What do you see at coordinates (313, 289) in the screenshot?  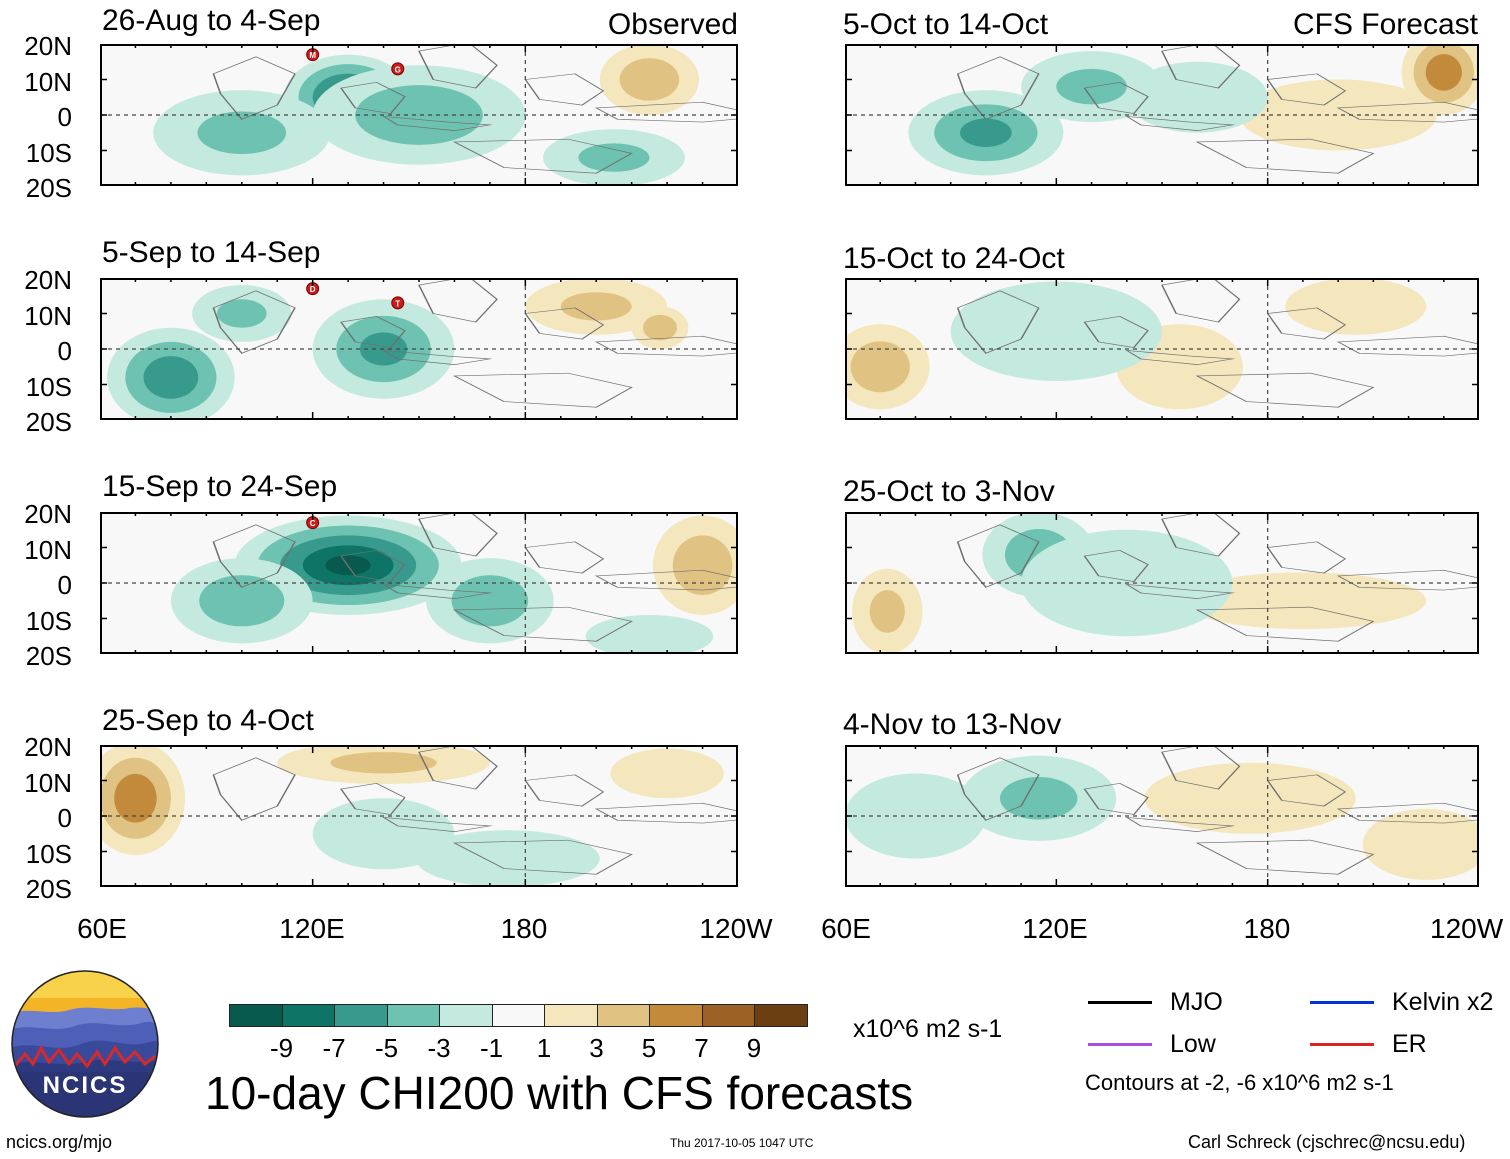 I see `storm-marker-label: D` at bounding box center [313, 289].